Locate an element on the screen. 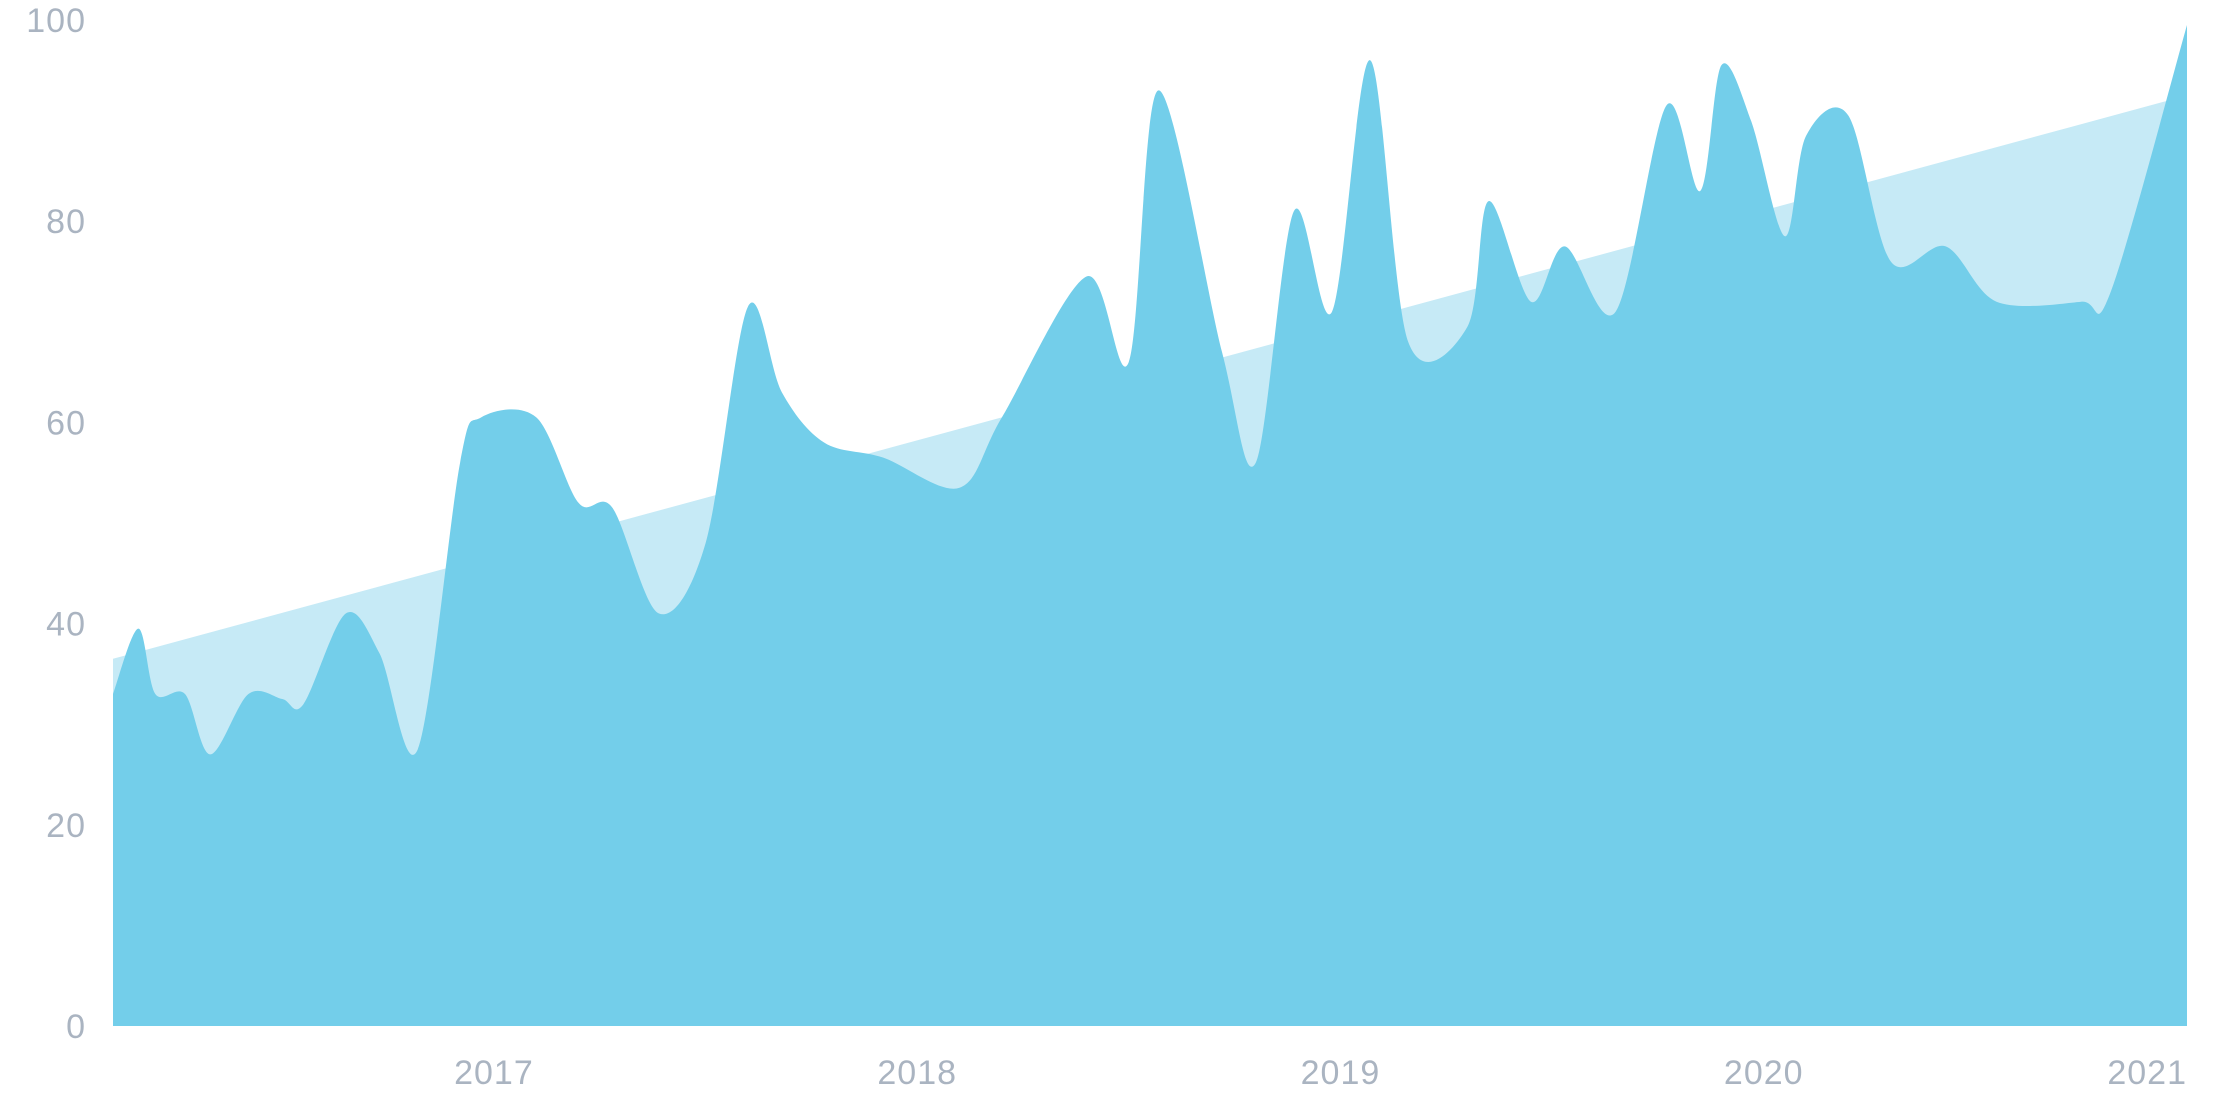 This screenshot has width=2240, height=1120. x-tick-label: 2020 is located at coordinates (1764, 1073).